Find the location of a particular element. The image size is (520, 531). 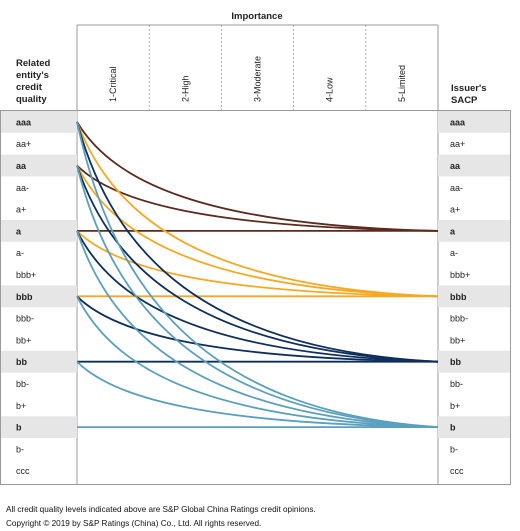

left-rating-label: aa- is located at coordinates (22, 188).